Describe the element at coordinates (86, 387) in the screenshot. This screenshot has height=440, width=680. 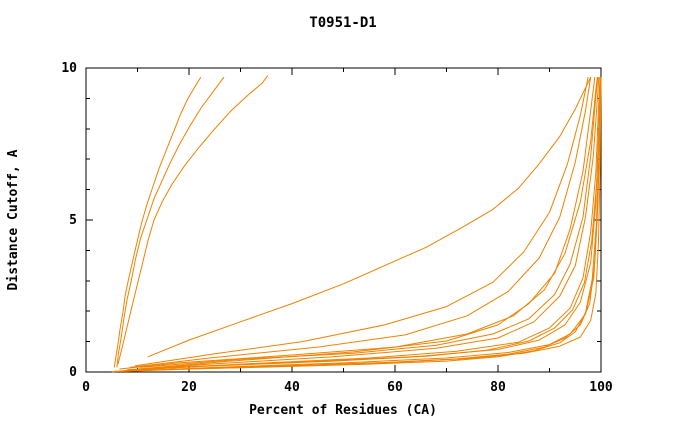
I see `x-tick-label: 0` at that location.